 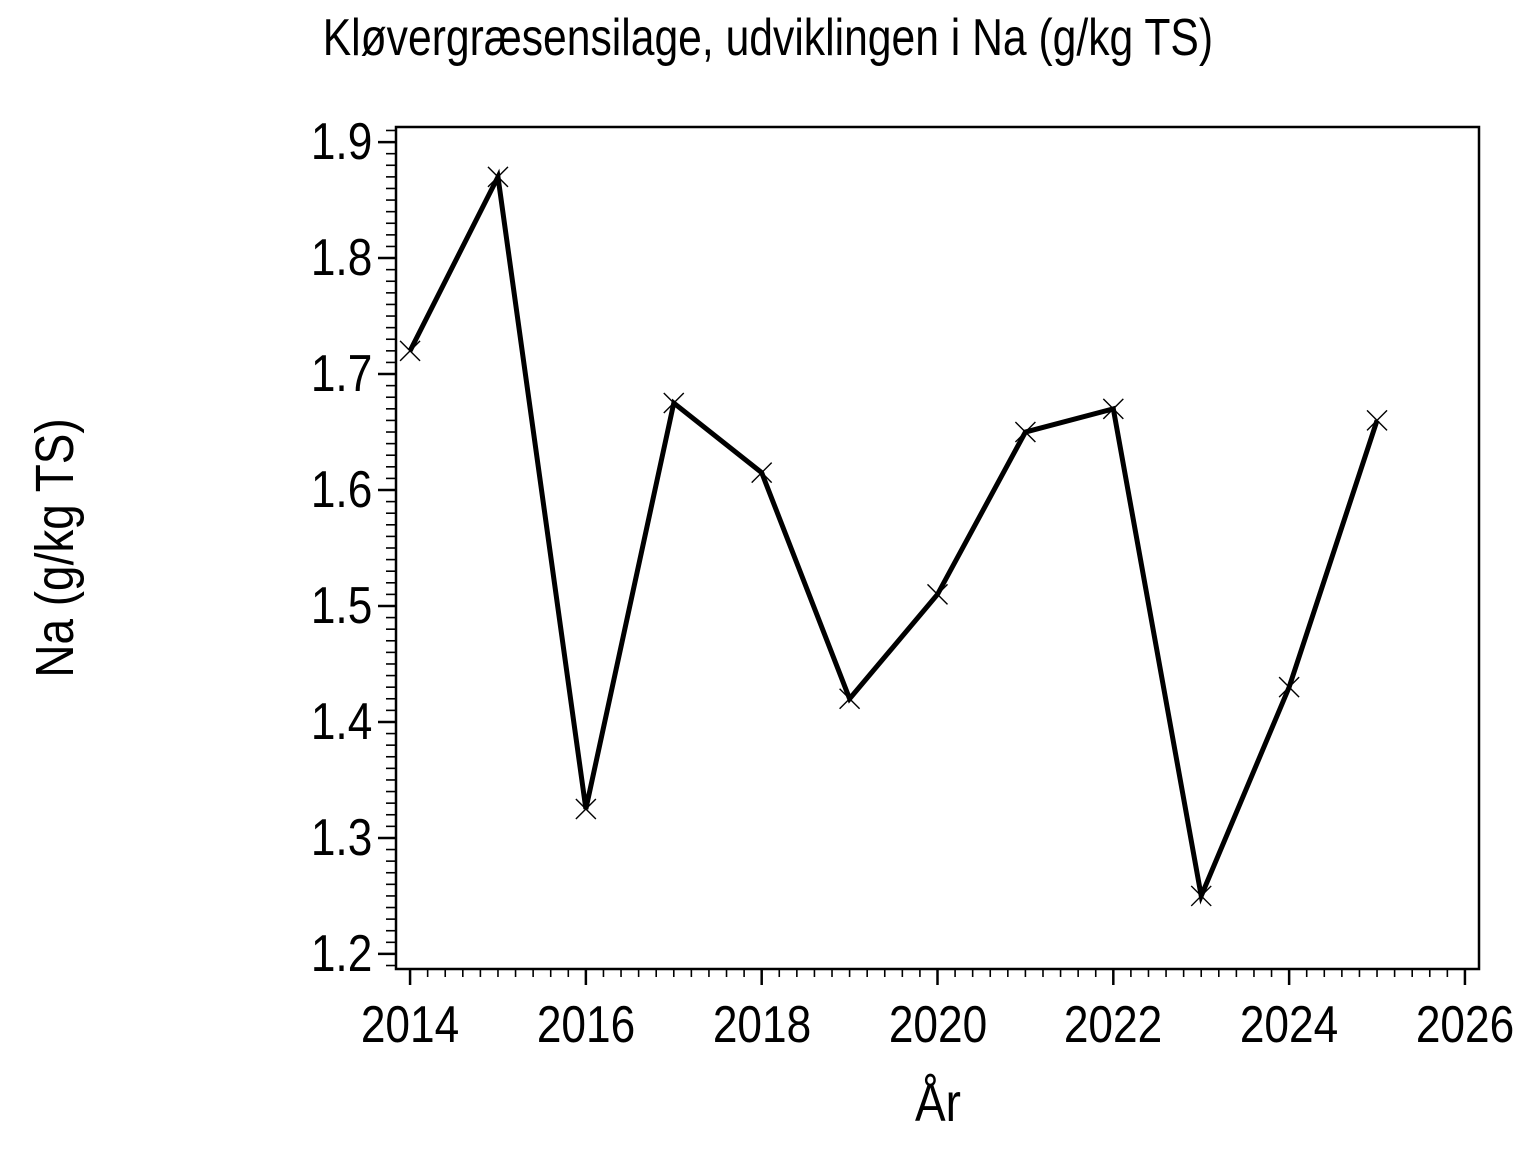 I want to click on y-tick-label: 1.2, so click(x=341, y=953).